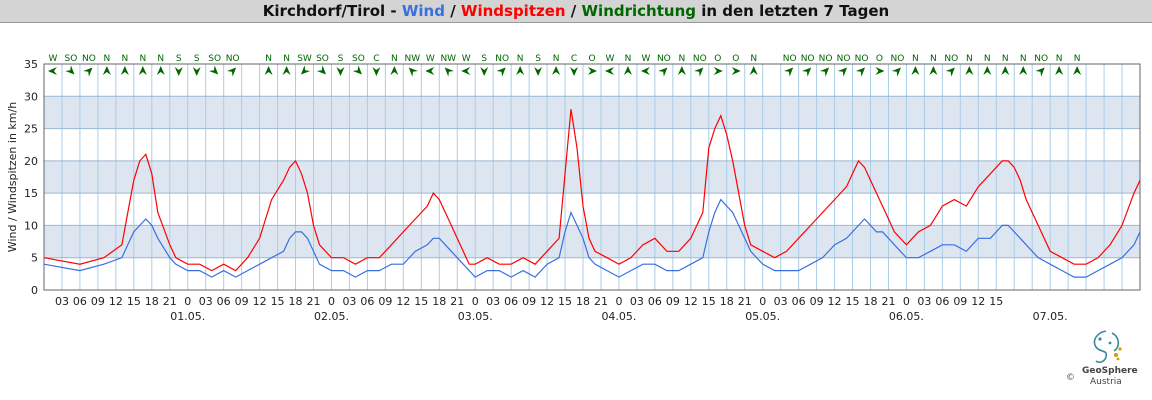  Describe the element at coordinates (34, 258) in the screenshot. I see `y-tick-label: 5` at that location.